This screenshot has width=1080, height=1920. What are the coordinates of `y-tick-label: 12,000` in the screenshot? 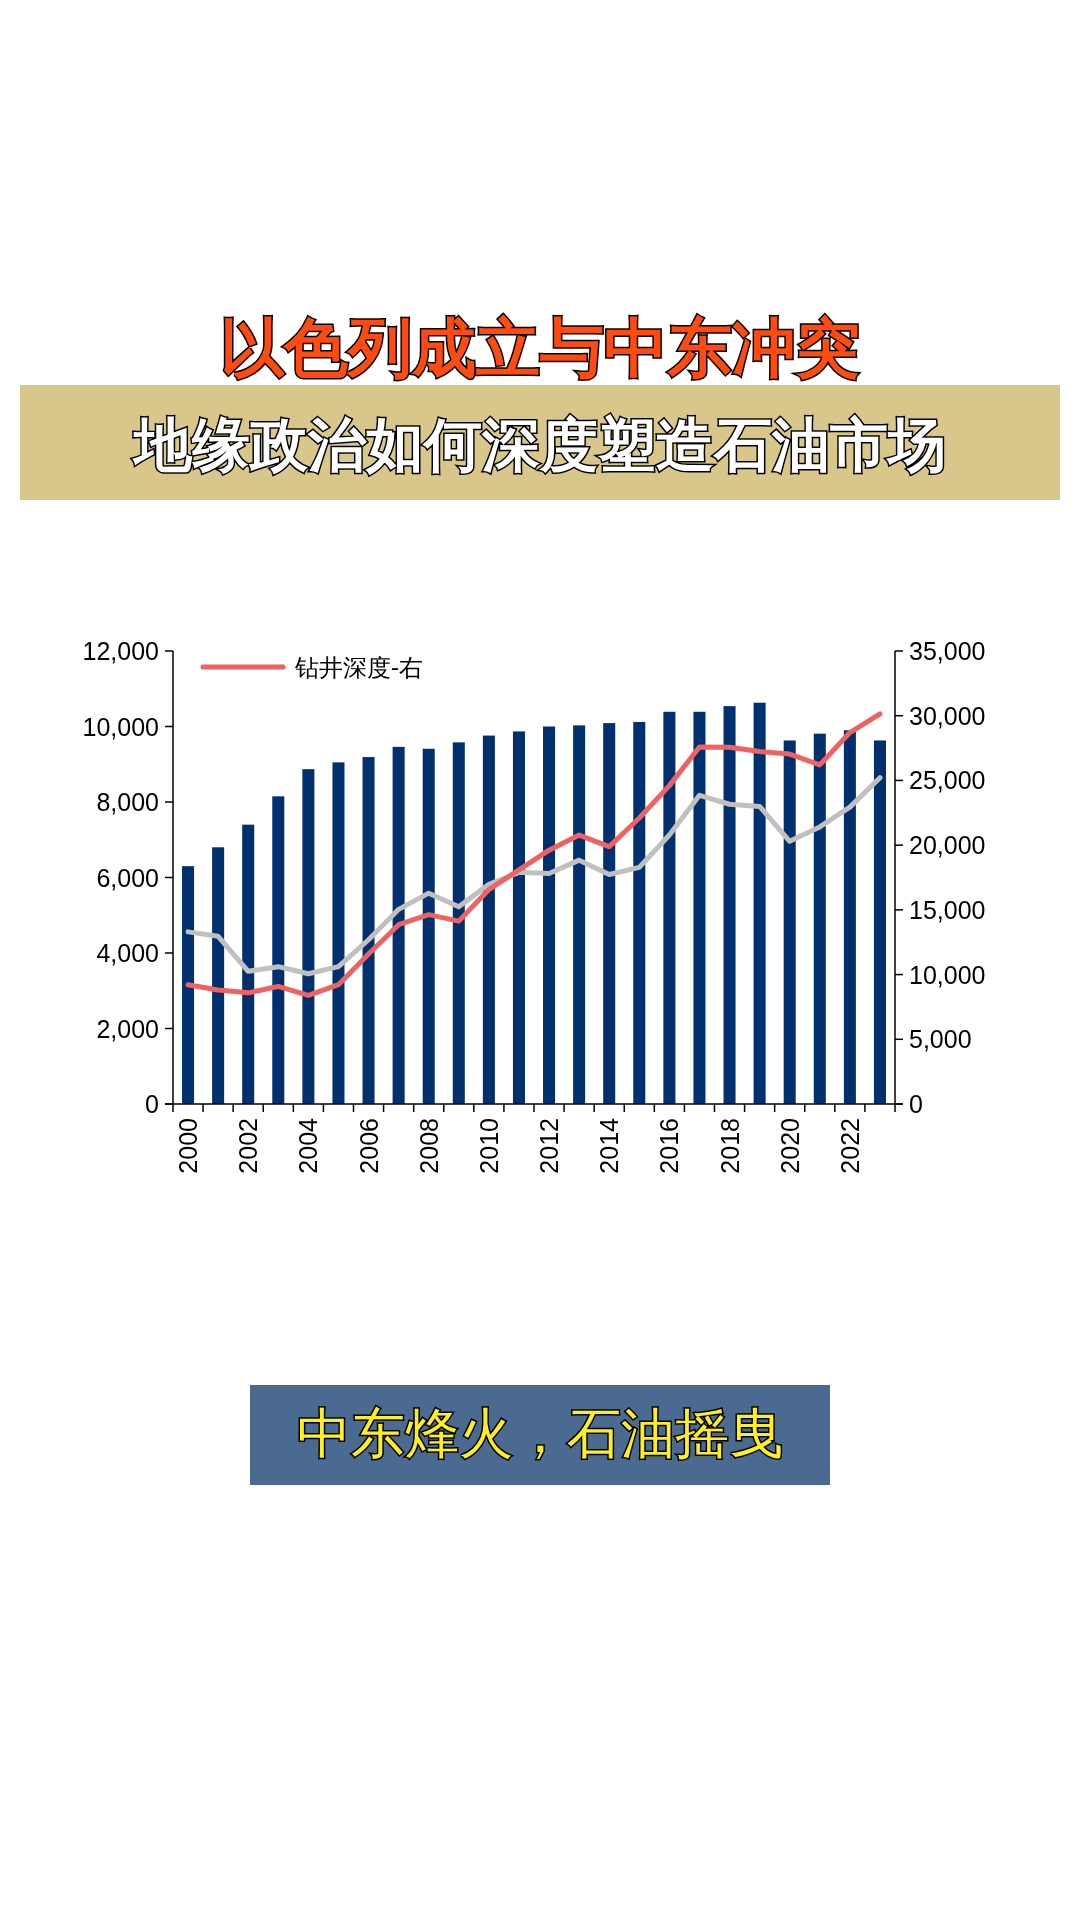 It's located at (120, 651).